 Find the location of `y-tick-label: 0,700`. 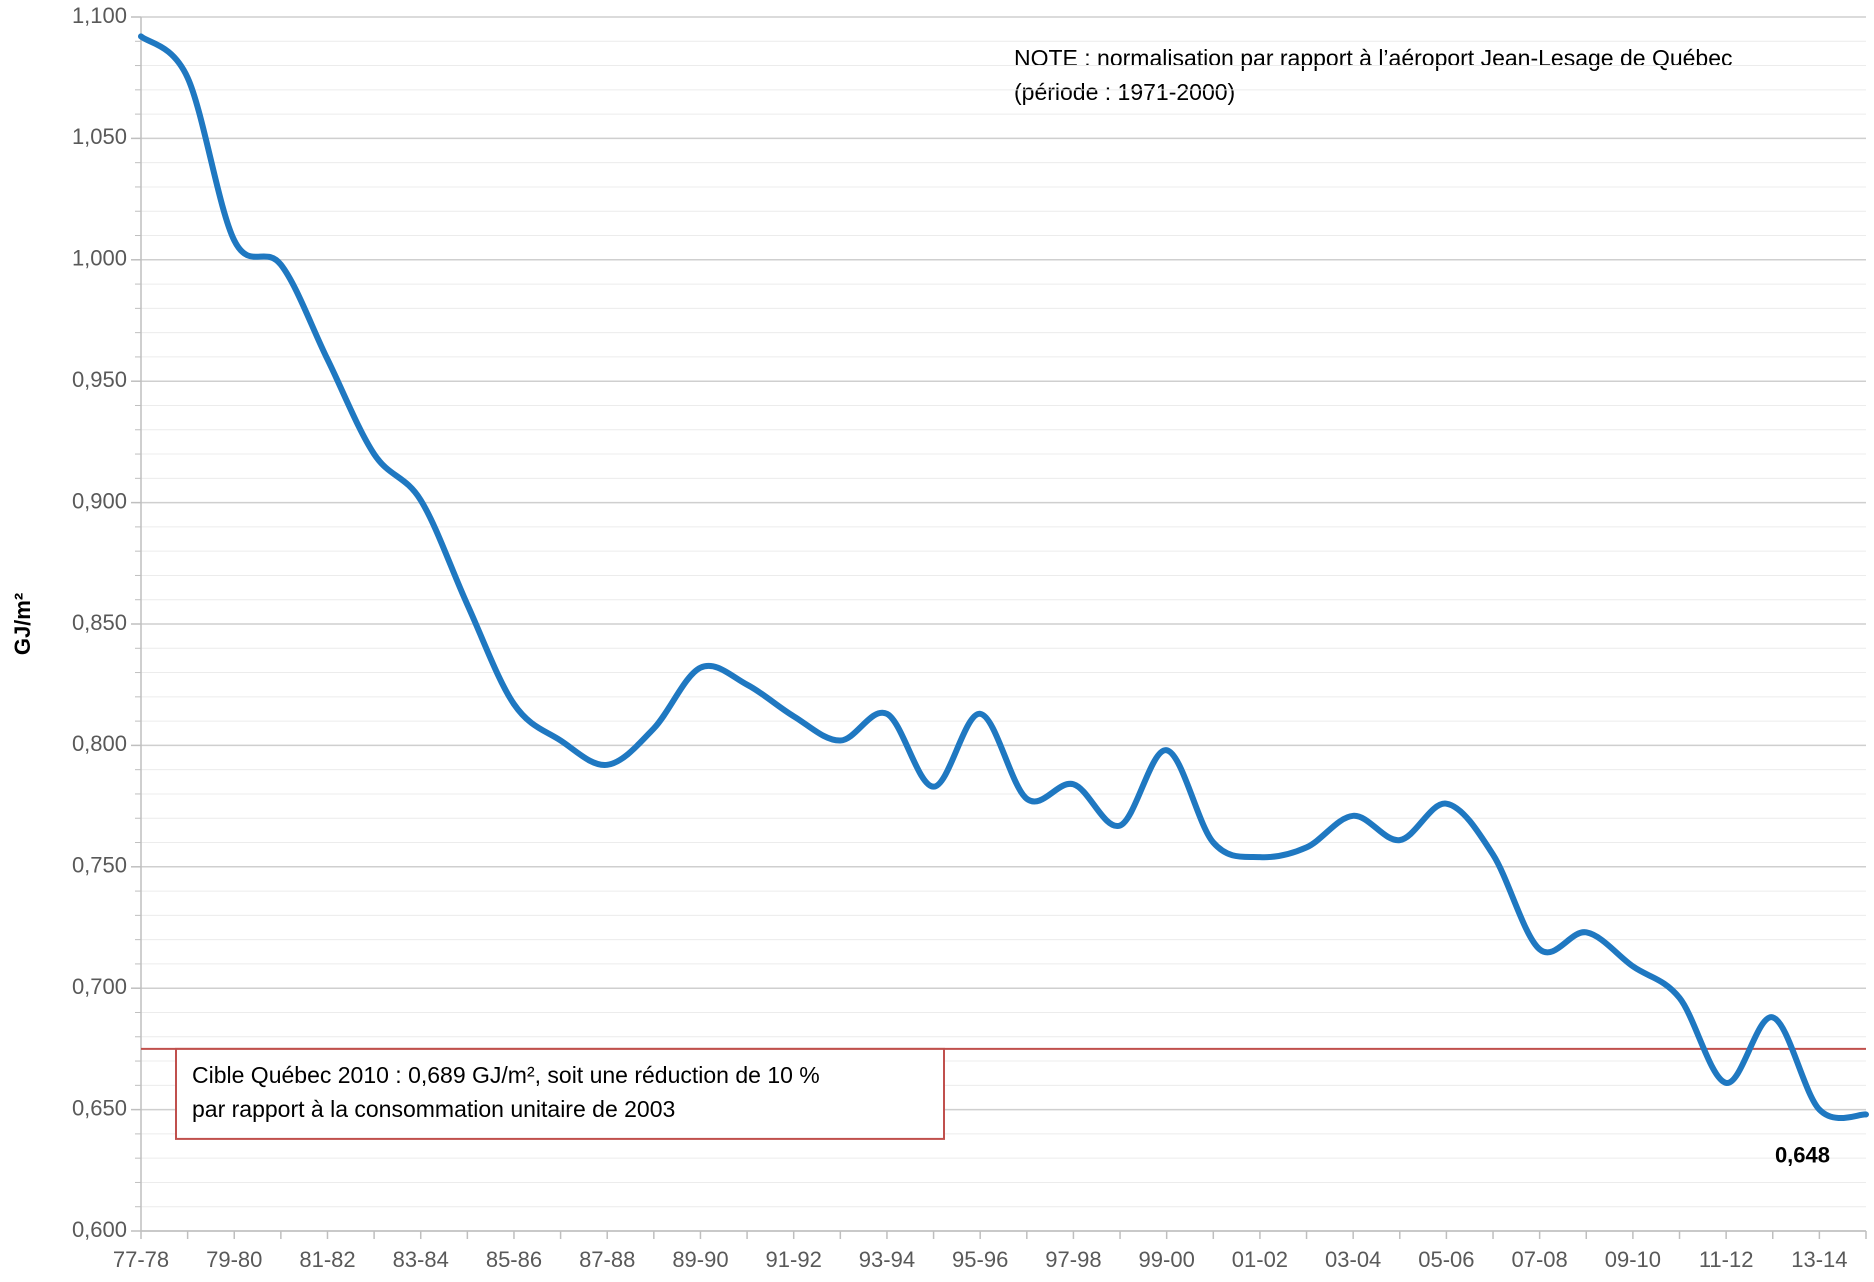

y-tick-label: 0,700 is located at coordinates (99, 986).